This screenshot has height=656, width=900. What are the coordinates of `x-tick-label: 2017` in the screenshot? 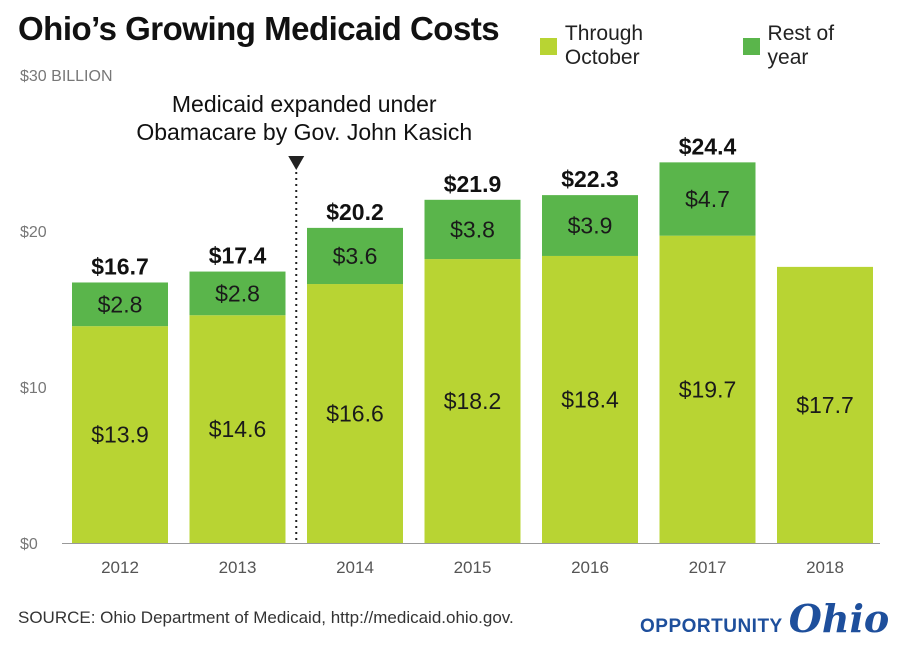 It's located at (708, 567).